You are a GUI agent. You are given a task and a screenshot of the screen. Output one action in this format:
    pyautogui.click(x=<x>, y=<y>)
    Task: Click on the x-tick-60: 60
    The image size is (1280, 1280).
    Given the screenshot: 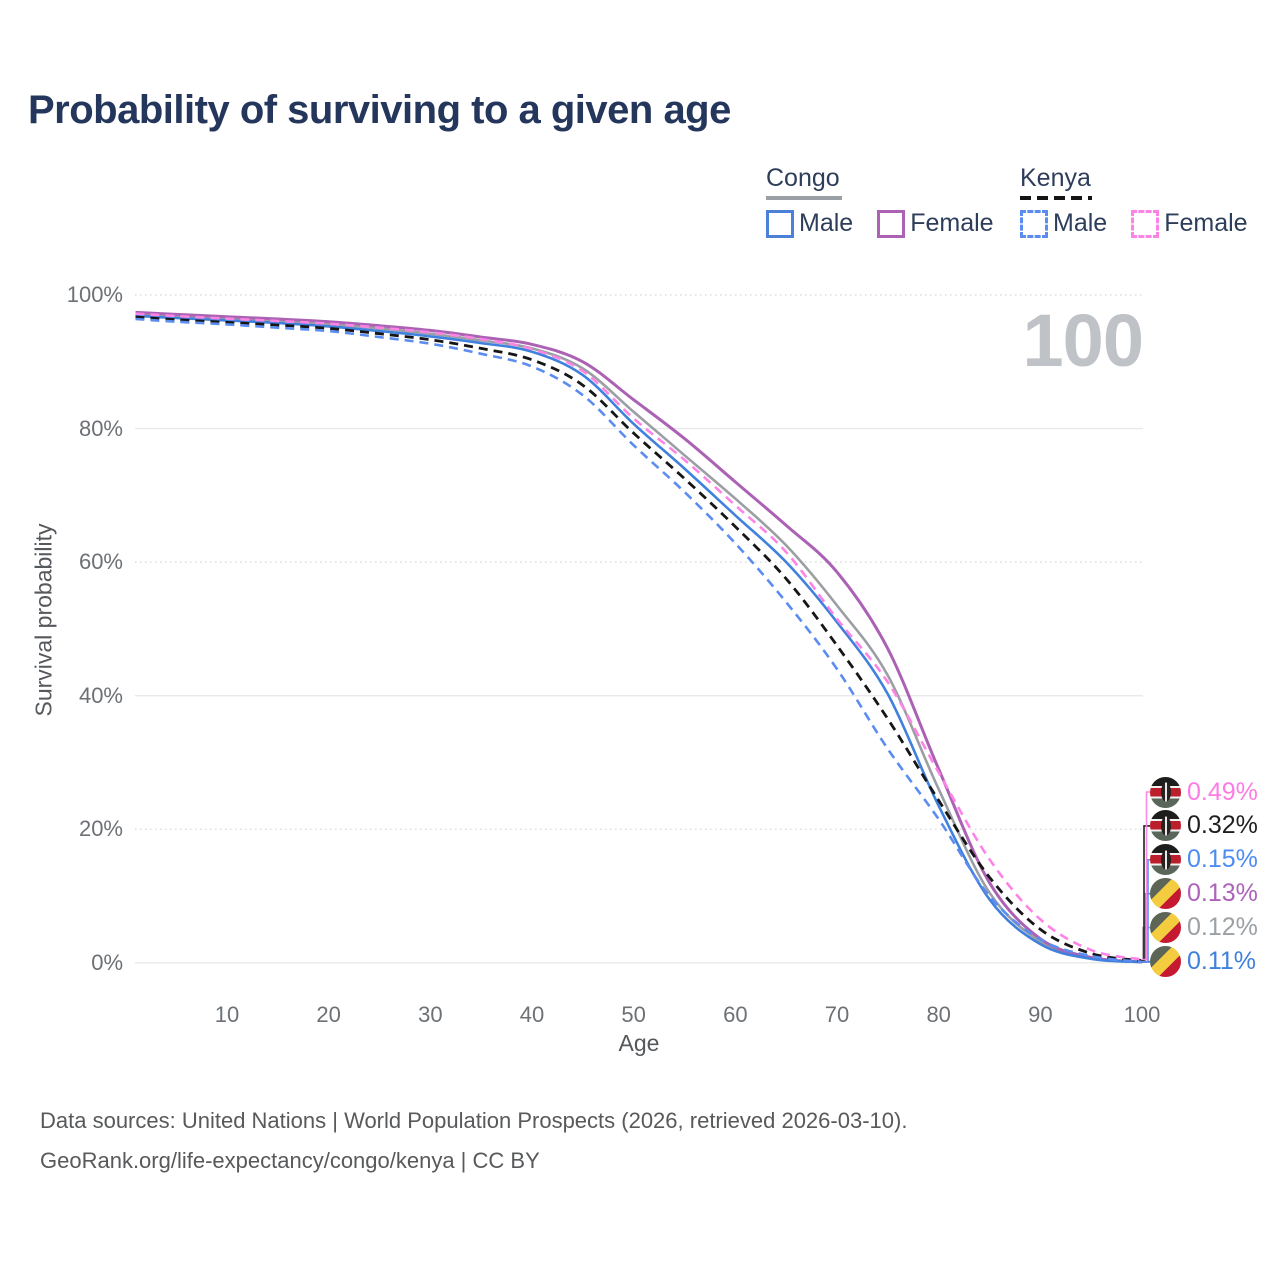 What is the action you would take?
    pyautogui.click(x=735, y=1014)
    